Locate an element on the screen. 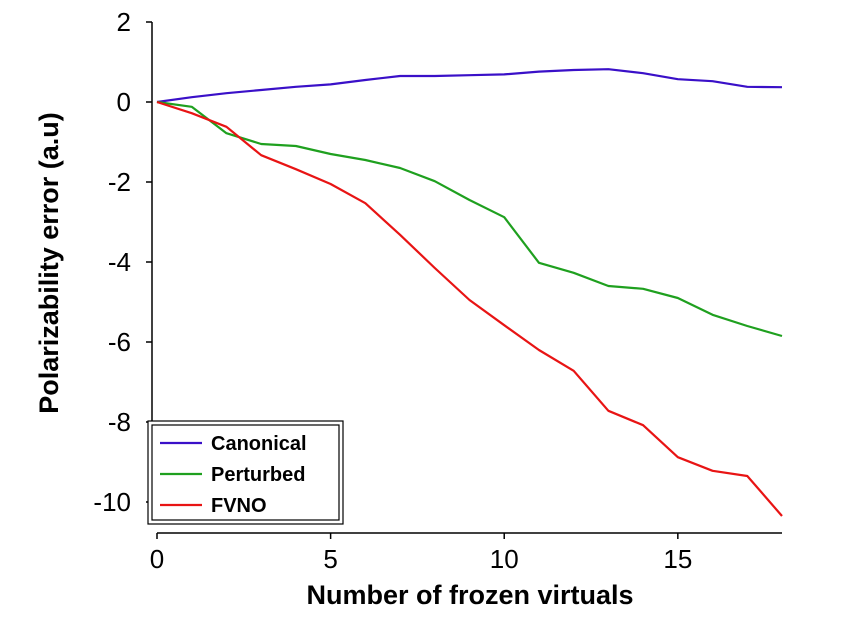 This screenshot has width=864, height=618. y-tick-label: -2 is located at coordinates (119, 182).